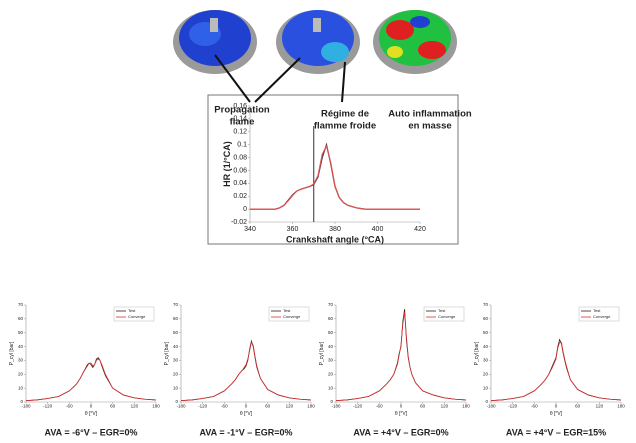 The image size is (636, 443). What do you see at coordinates (280, 78) in the screenshot?
I see `arrows` at bounding box center [280, 78].